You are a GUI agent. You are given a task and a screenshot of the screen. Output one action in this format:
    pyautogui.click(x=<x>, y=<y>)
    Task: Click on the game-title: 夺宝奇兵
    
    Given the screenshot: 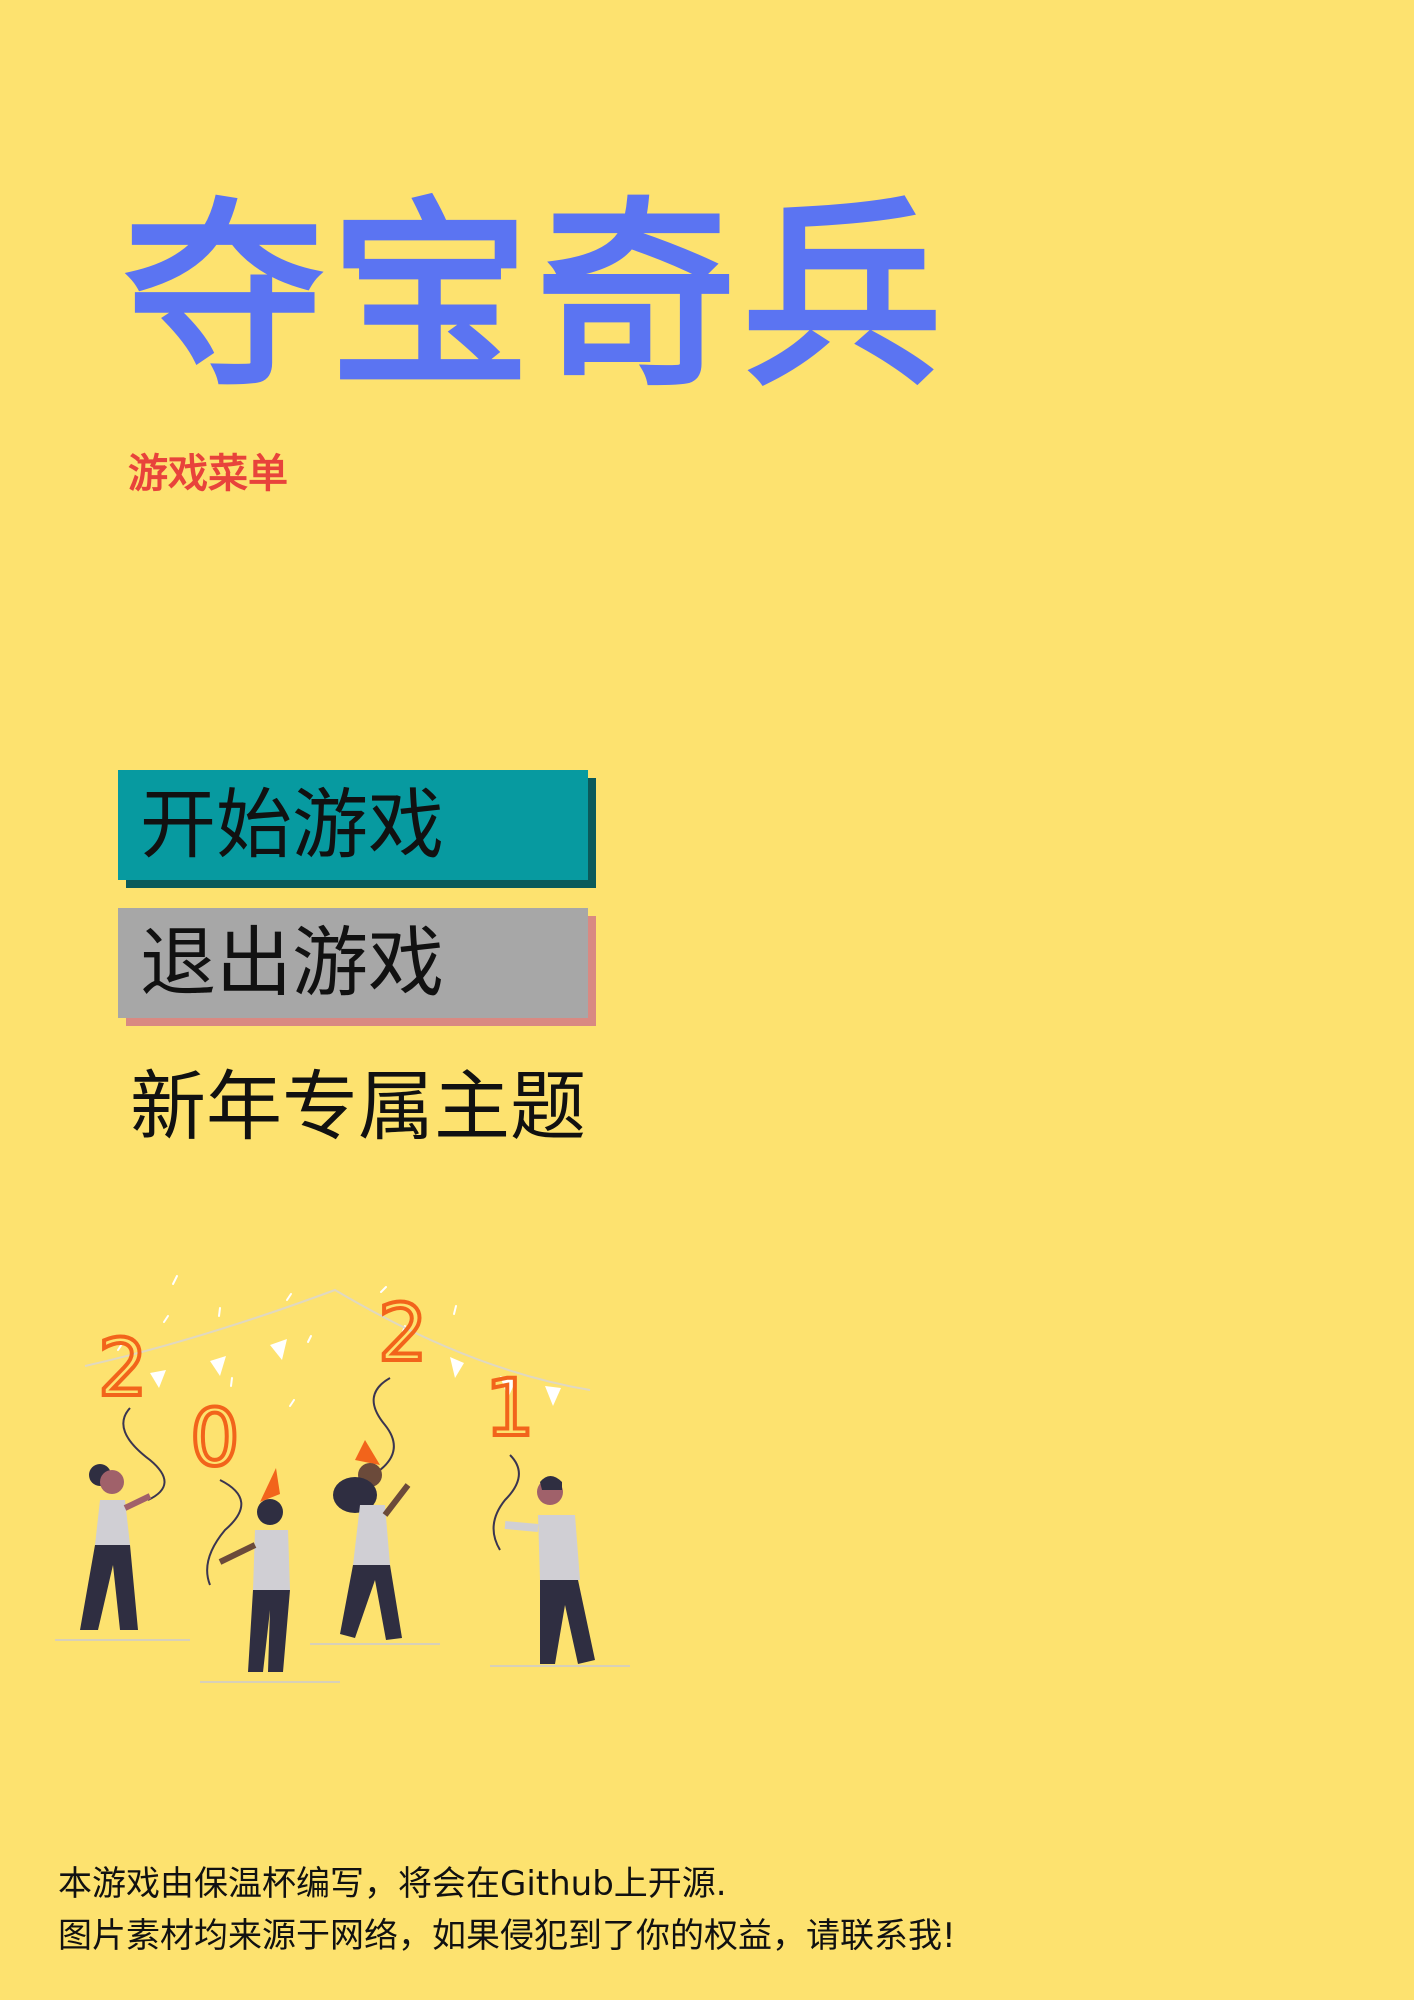 What is the action you would take?
    pyautogui.click(x=536, y=297)
    